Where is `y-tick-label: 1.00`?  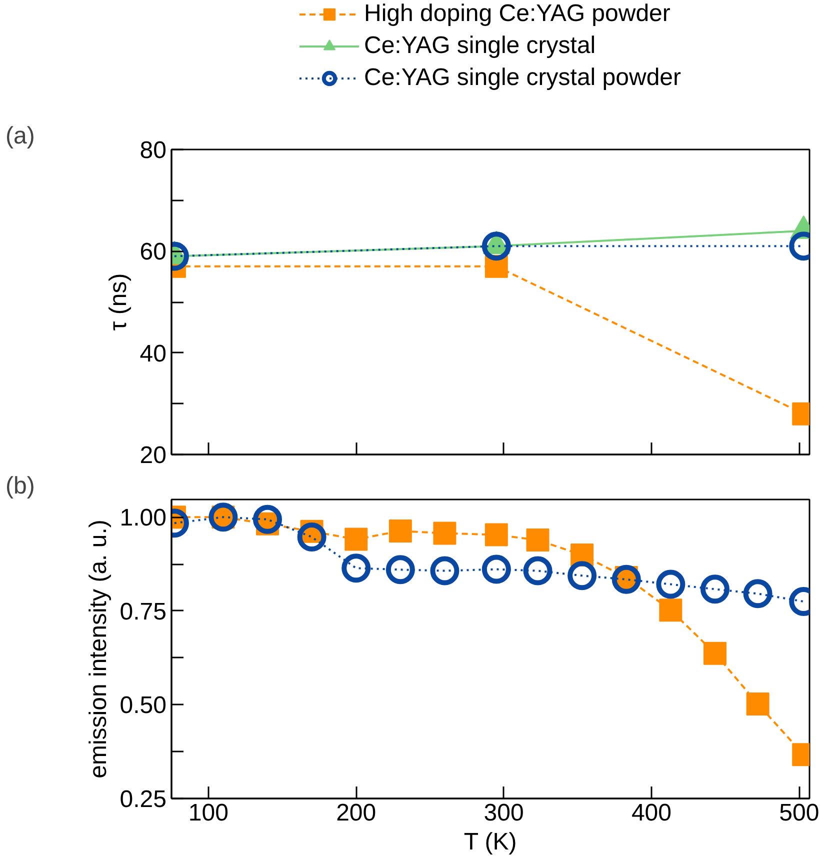
y-tick-label: 1.00 is located at coordinates (143, 518).